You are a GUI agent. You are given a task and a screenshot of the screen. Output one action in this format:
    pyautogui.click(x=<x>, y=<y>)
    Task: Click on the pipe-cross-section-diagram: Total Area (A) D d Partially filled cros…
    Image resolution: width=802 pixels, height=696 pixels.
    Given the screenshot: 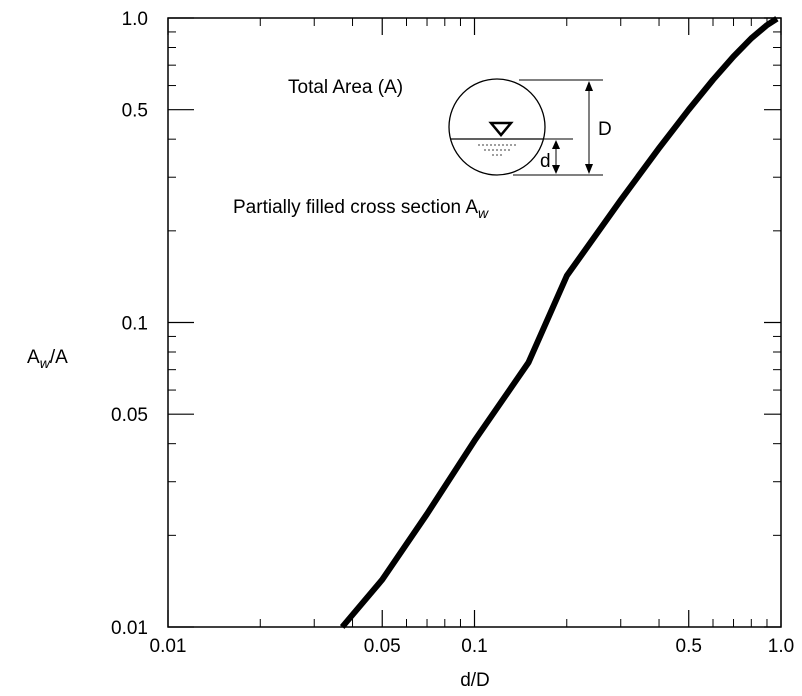 What is the action you would take?
    pyautogui.click(x=422, y=149)
    